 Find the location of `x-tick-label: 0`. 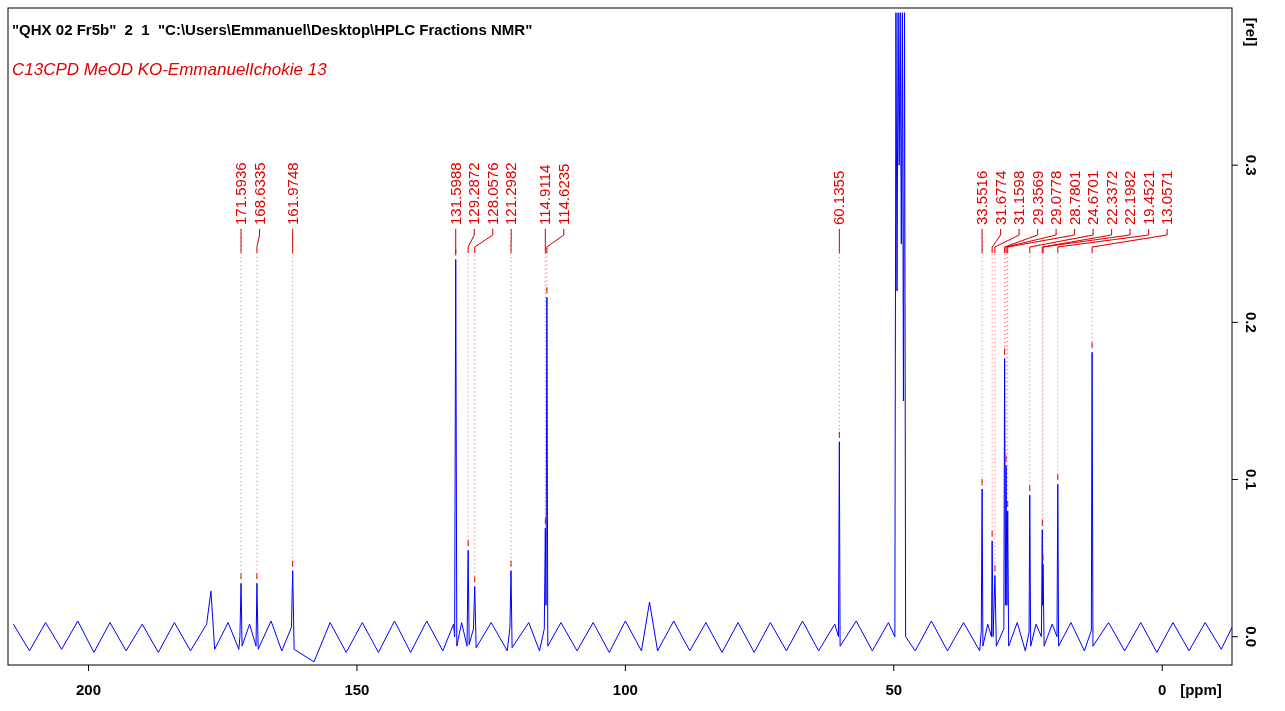

x-tick-label: 0 is located at coordinates (1162, 689).